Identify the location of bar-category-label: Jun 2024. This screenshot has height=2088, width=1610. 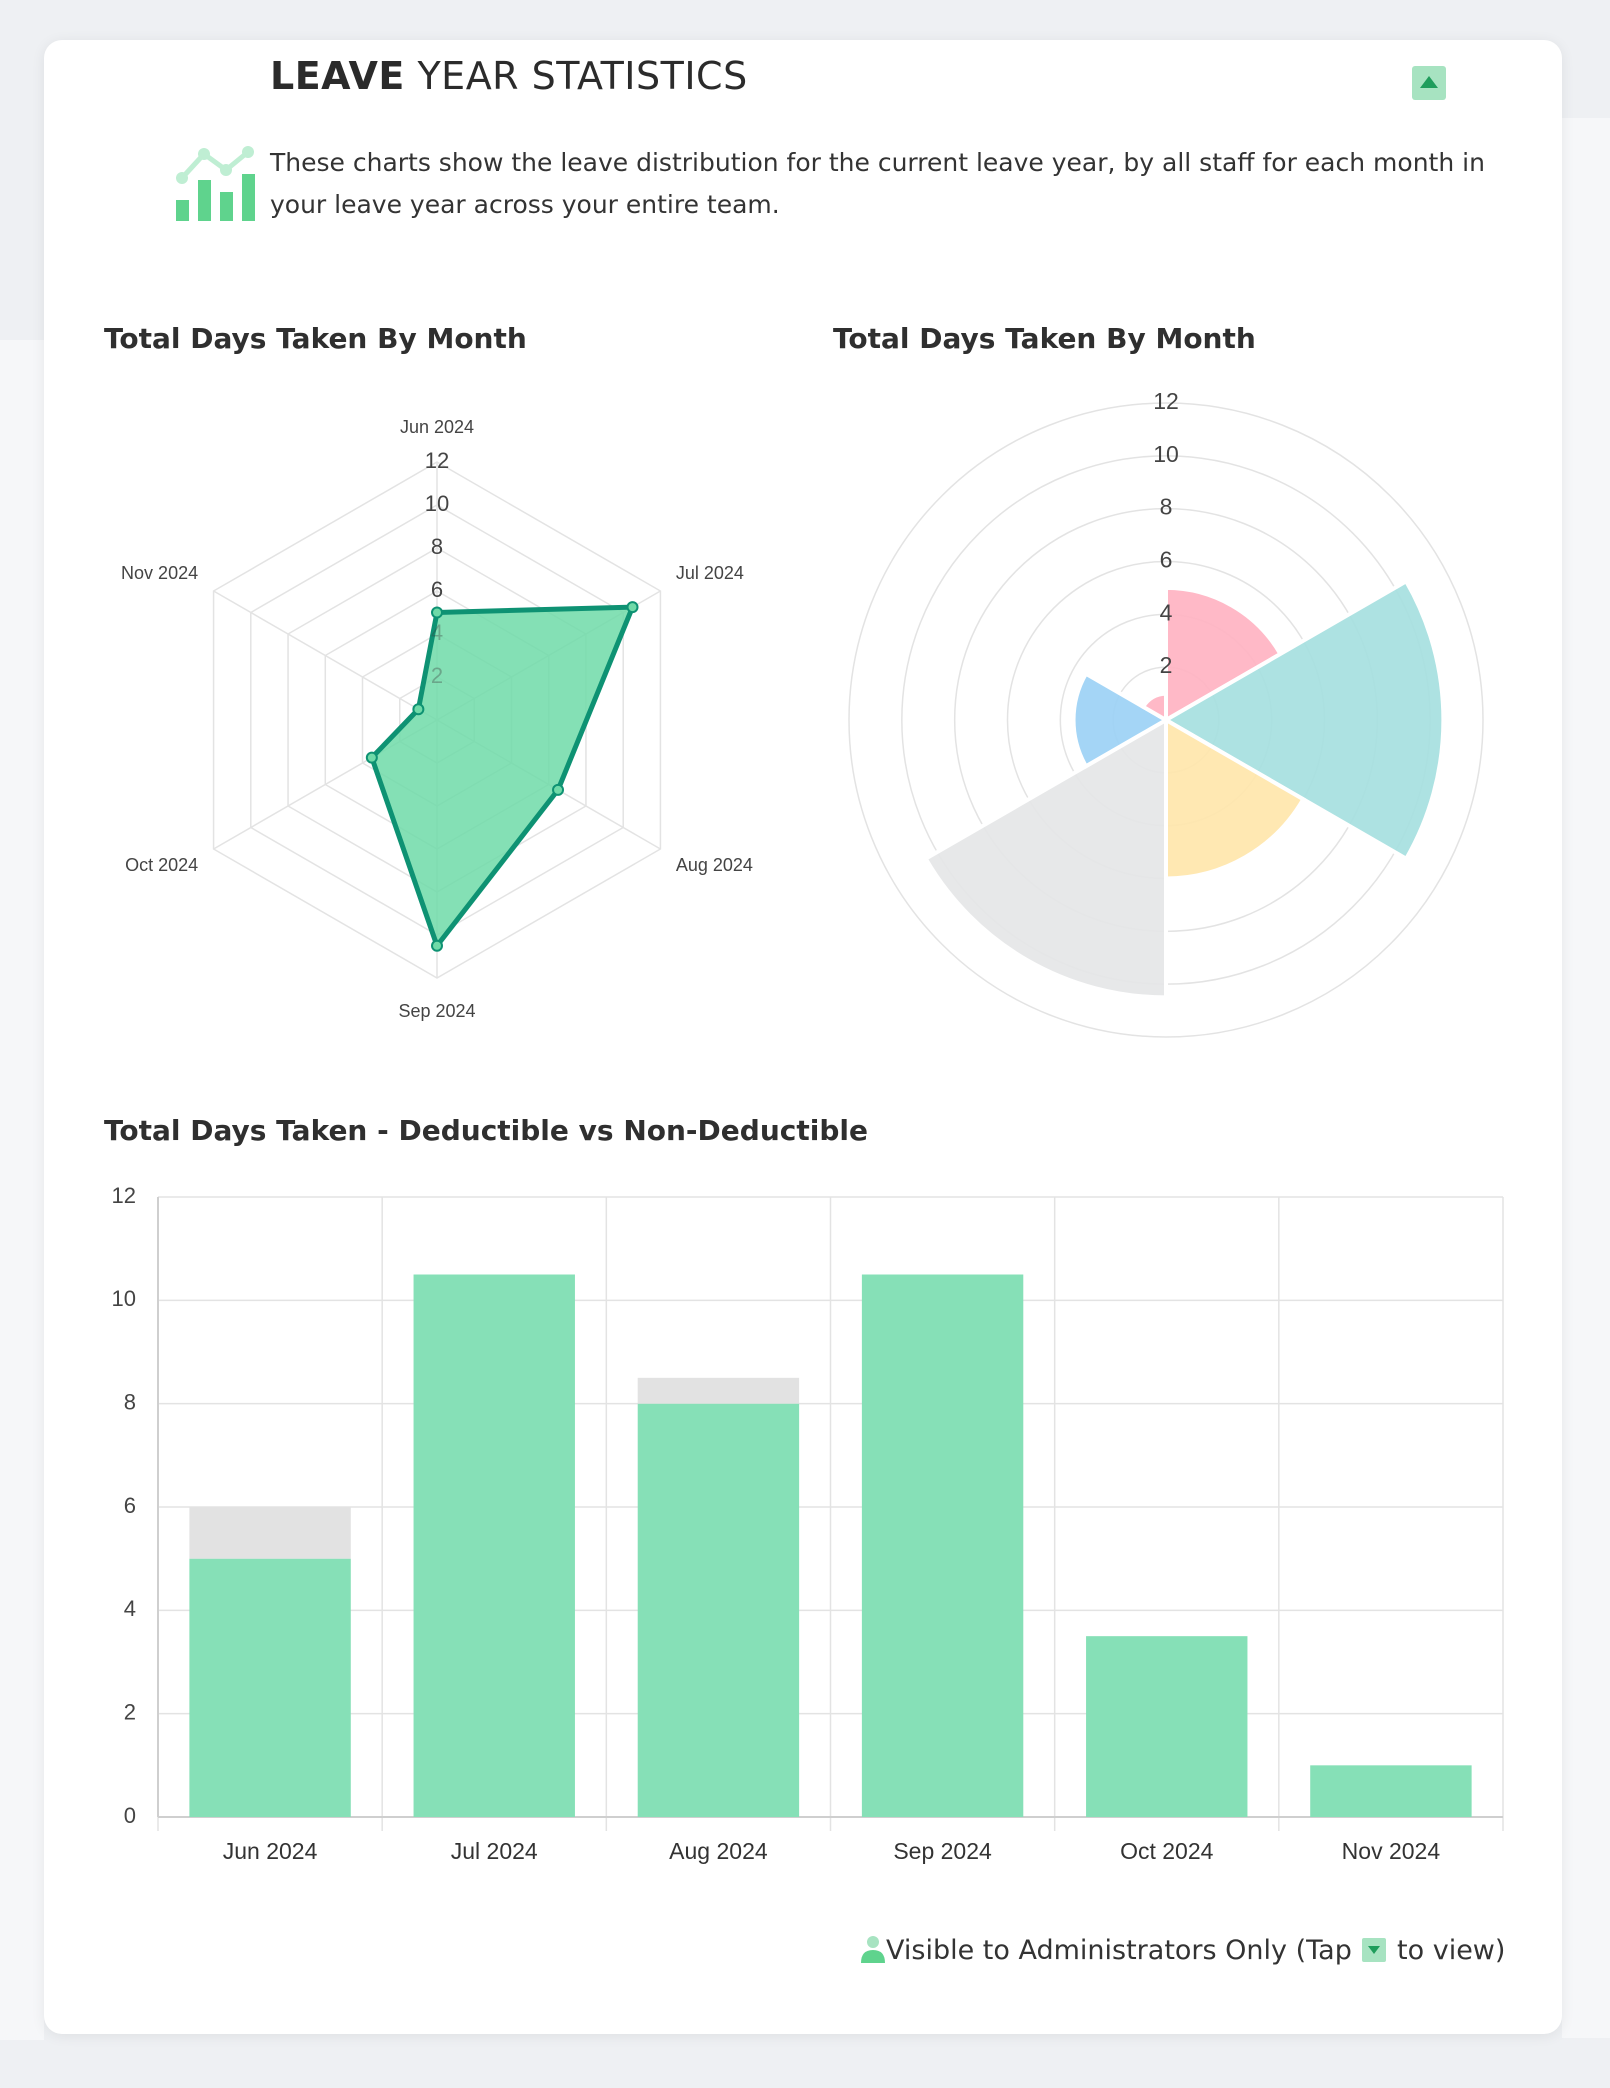
(270, 1851).